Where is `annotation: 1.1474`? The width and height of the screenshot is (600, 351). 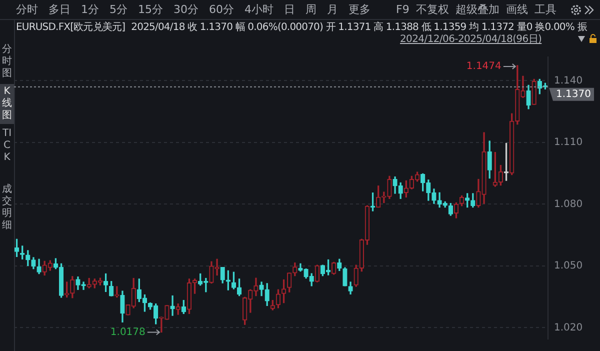 annotation: 1.1474 is located at coordinates (484, 66).